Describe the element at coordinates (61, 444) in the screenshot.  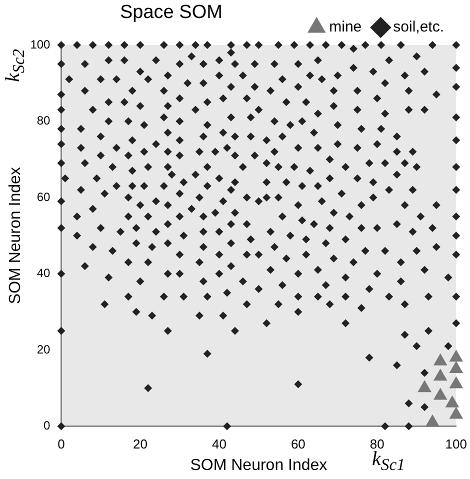
I see `x-tick-label: 0` at that location.